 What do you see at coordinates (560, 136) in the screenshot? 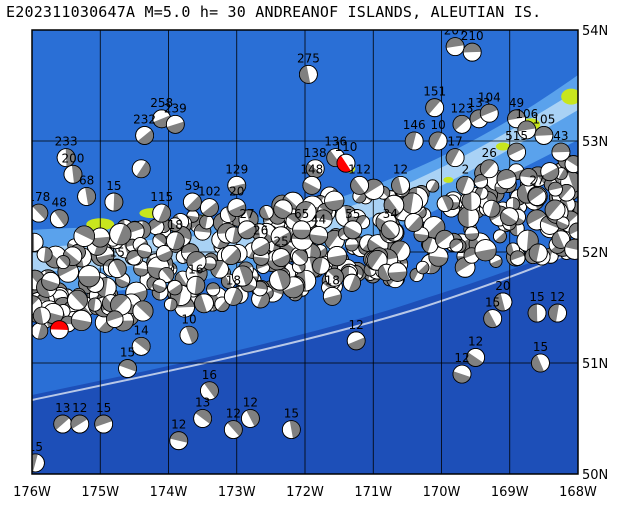
I see `event-depth-label: 43` at bounding box center [560, 136].